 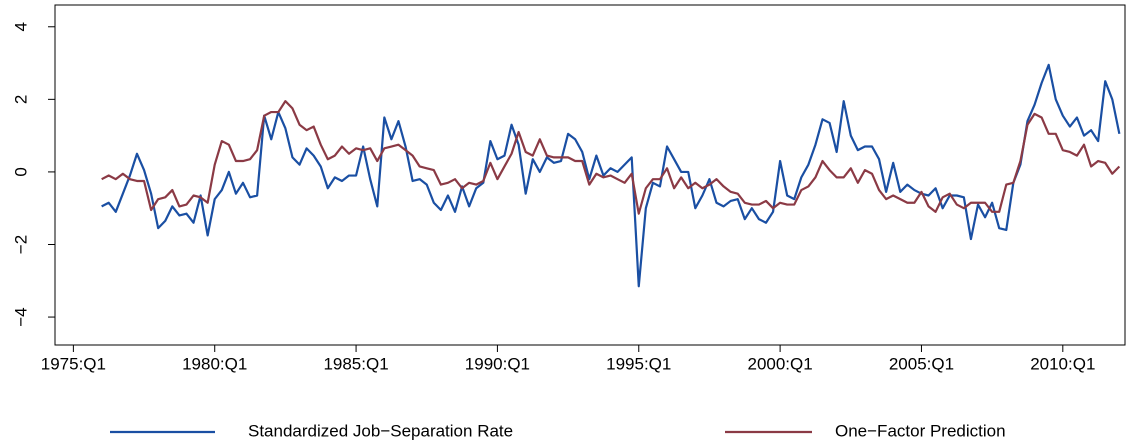 I want to click on x-tick-label: 2005:Q1, so click(x=921, y=363).